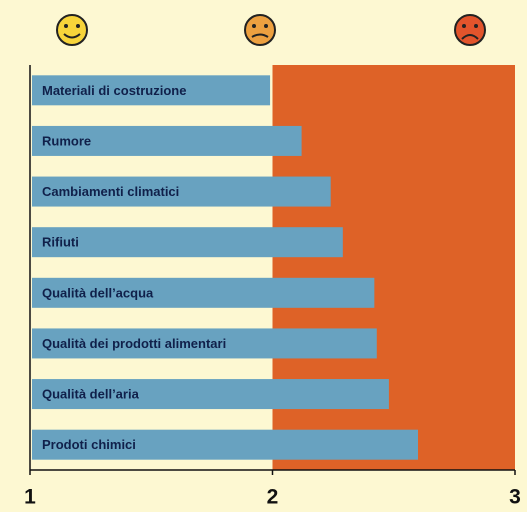  What do you see at coordinates (60, 242) in the screenshot?
I see `bar-label: Rifiuti` at bounding box center [60, 242].